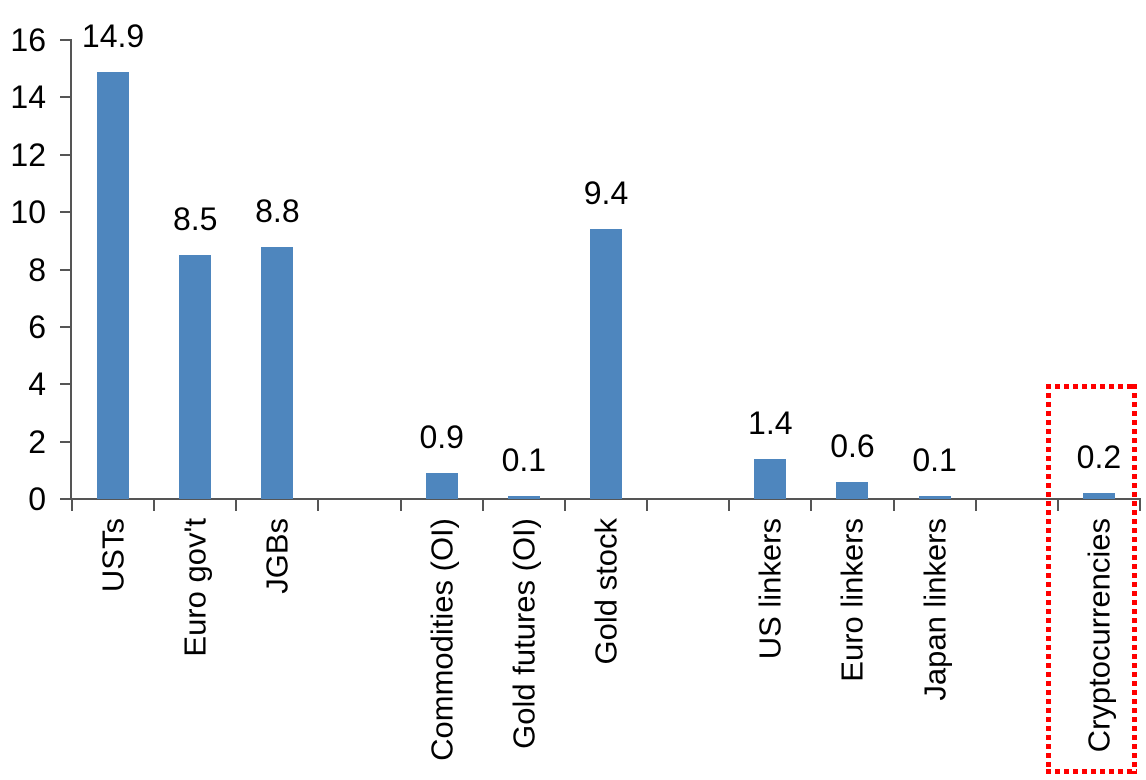 This screenshot has height=780, width=1146. I want to click on bar-value-label: 1.4, so click(770, 422).